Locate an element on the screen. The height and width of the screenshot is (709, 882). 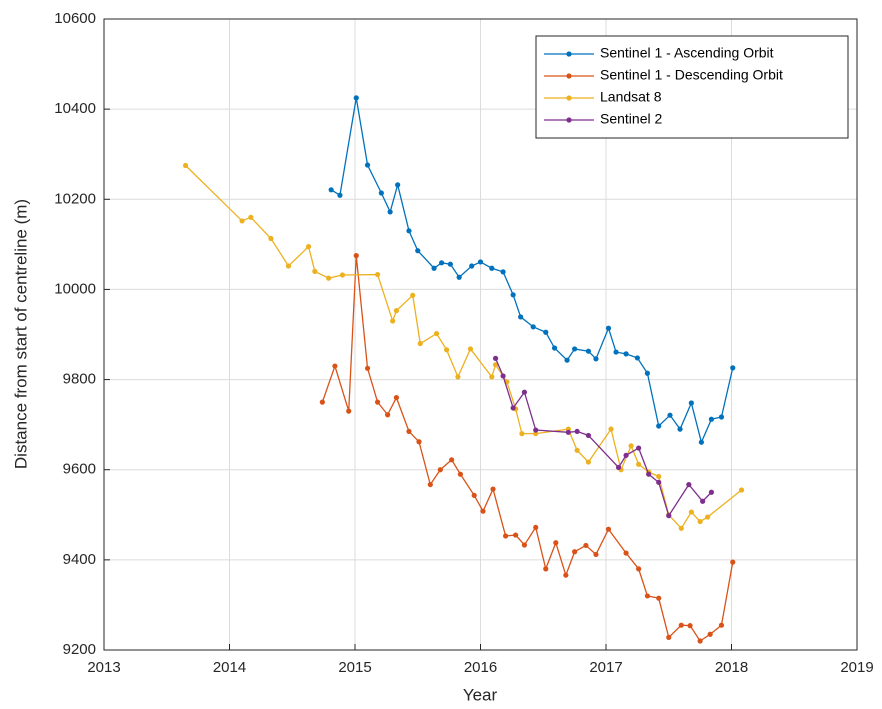
legend-label: Sentinel 1 - Ascending Orbit is located at coordinates (687, 53).